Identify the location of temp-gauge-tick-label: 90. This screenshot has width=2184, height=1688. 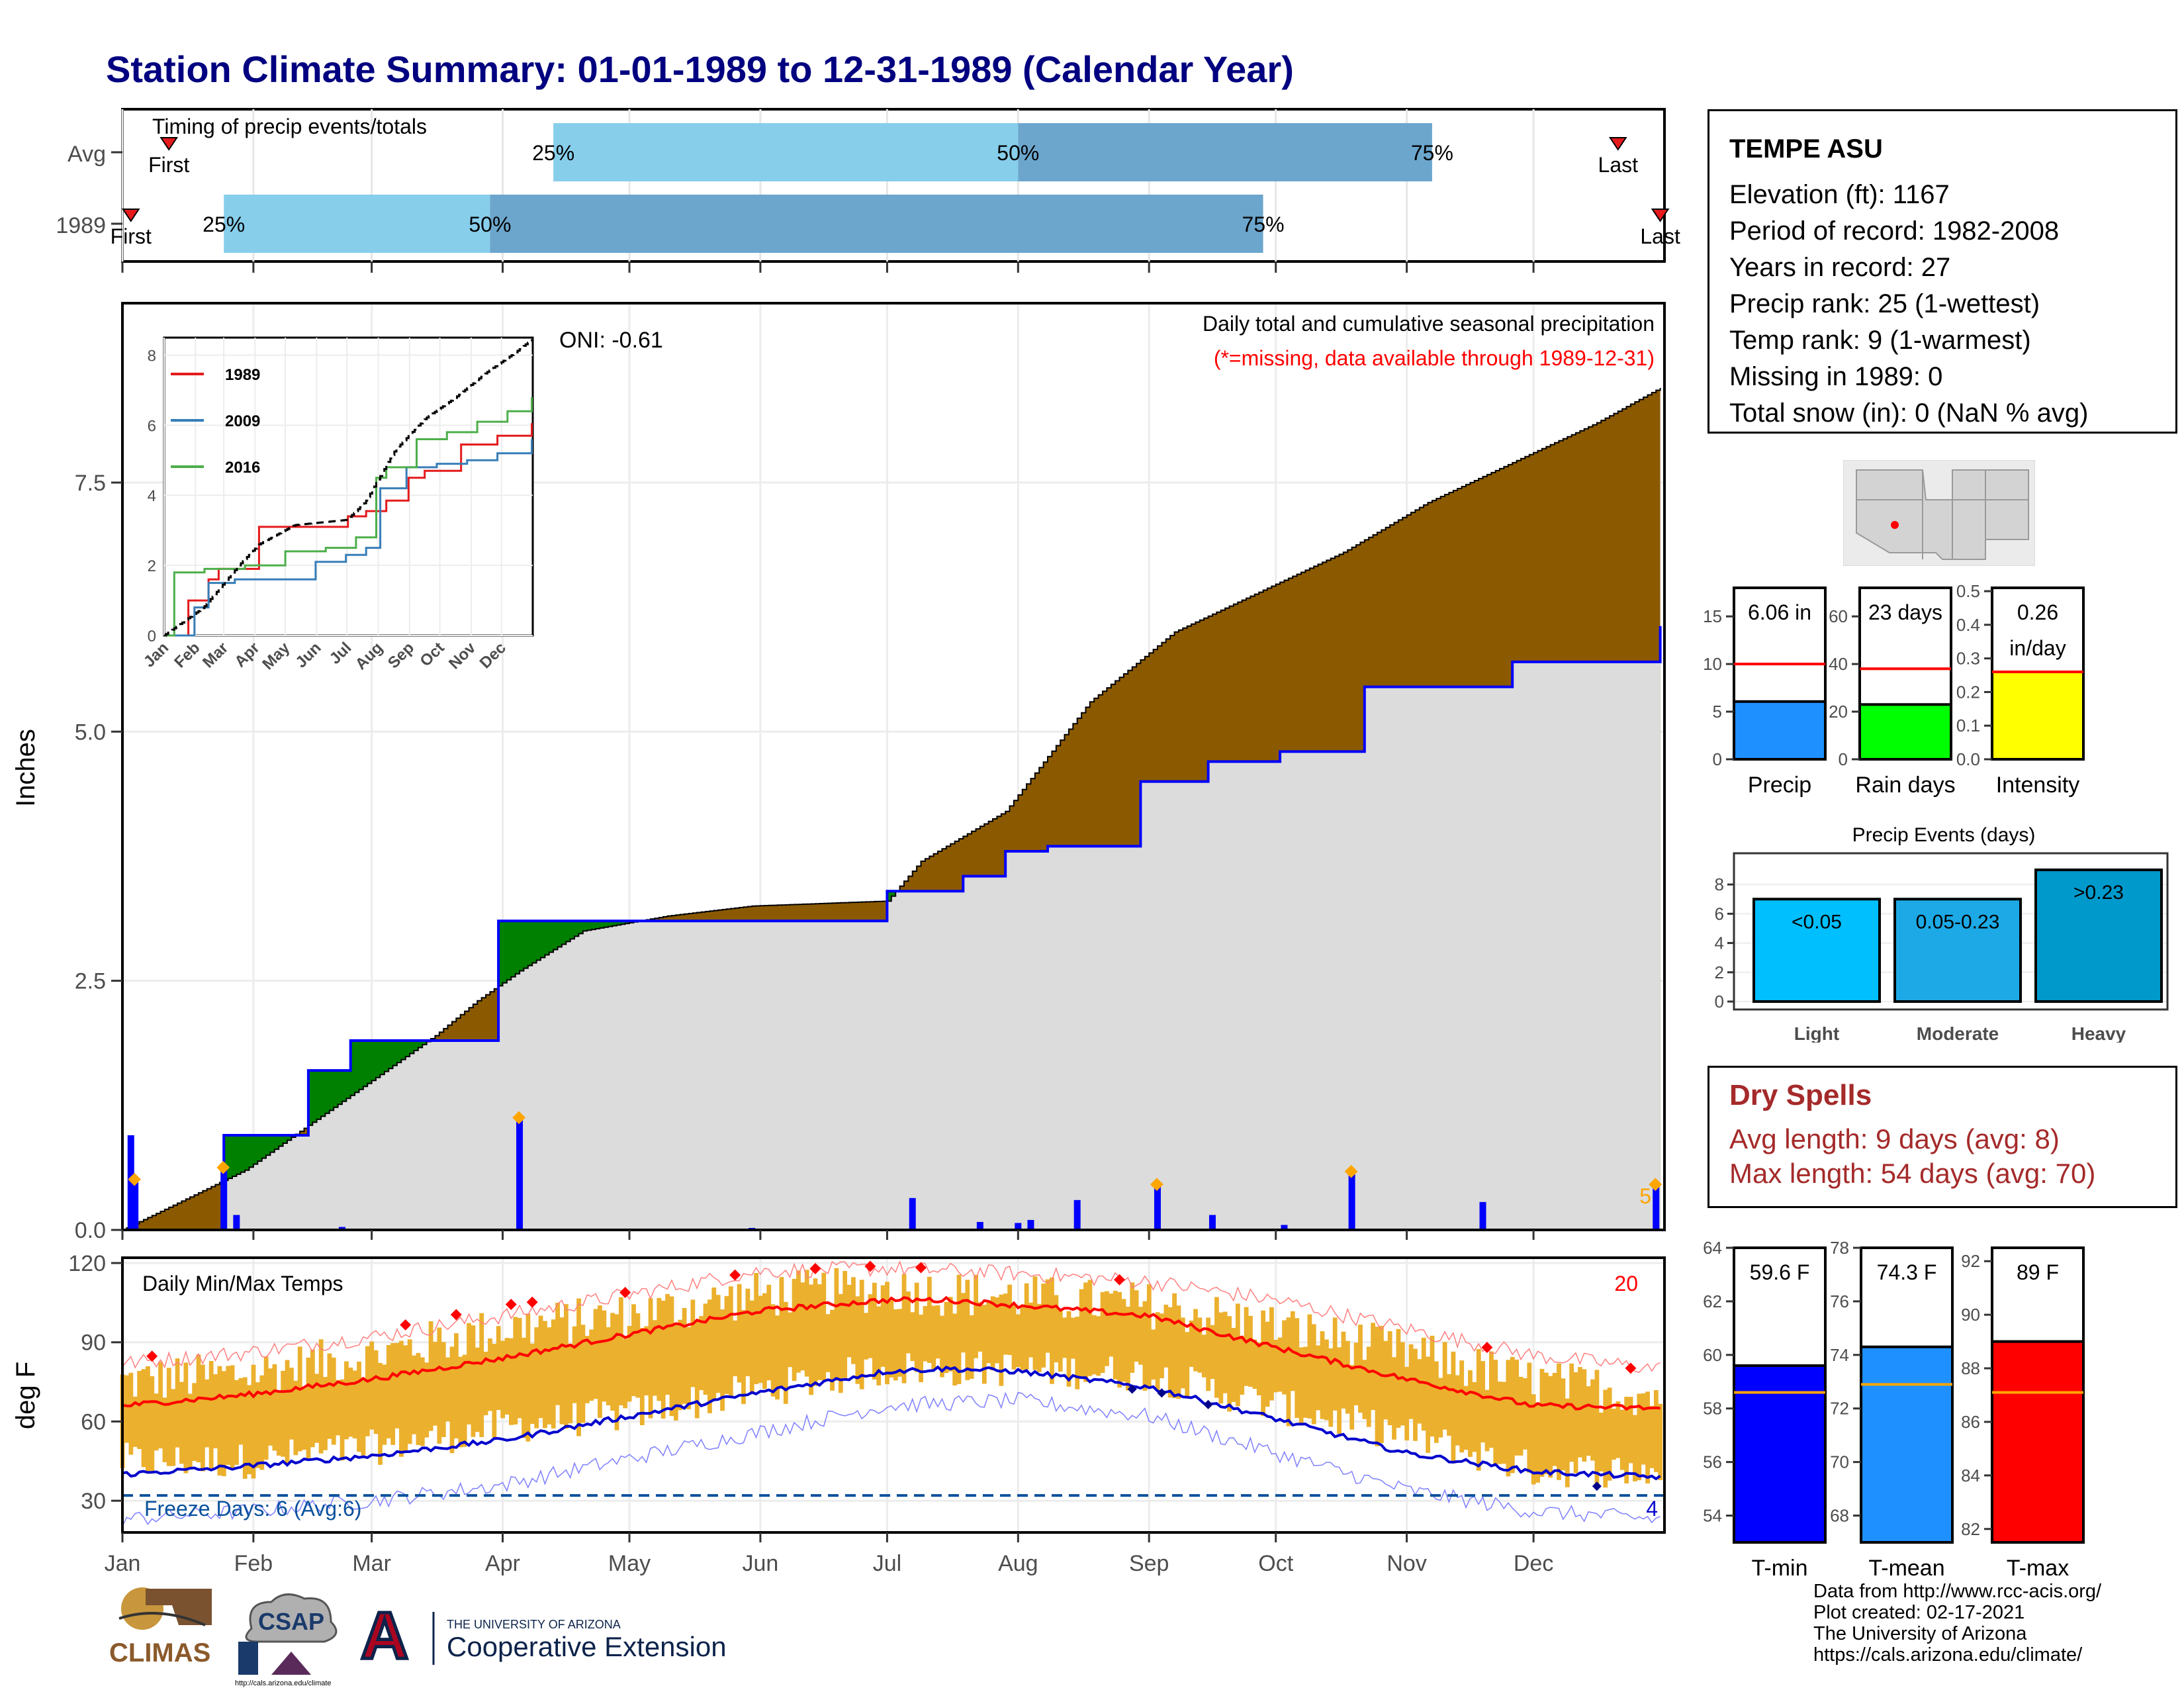
(1971, 1315).